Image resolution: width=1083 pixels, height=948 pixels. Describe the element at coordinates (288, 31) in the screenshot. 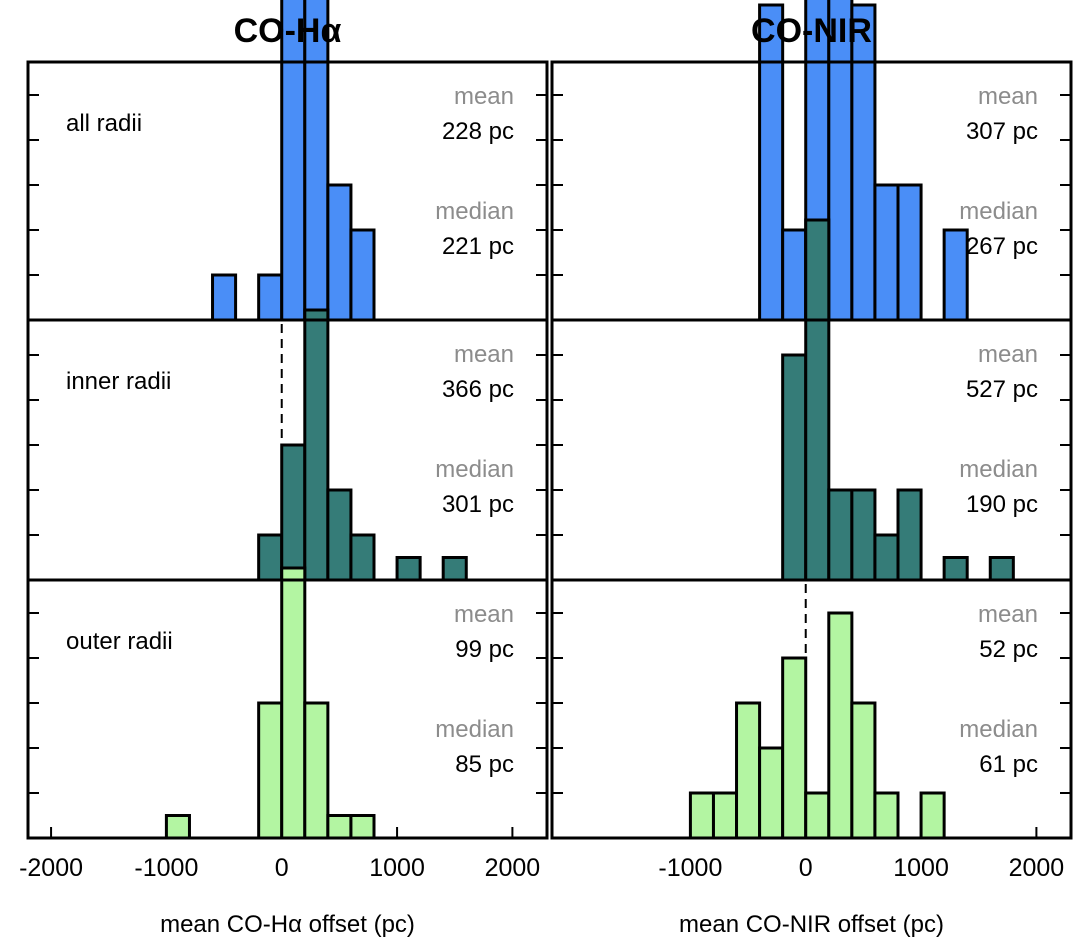

I see `column-title: CO-Hα` at that location.